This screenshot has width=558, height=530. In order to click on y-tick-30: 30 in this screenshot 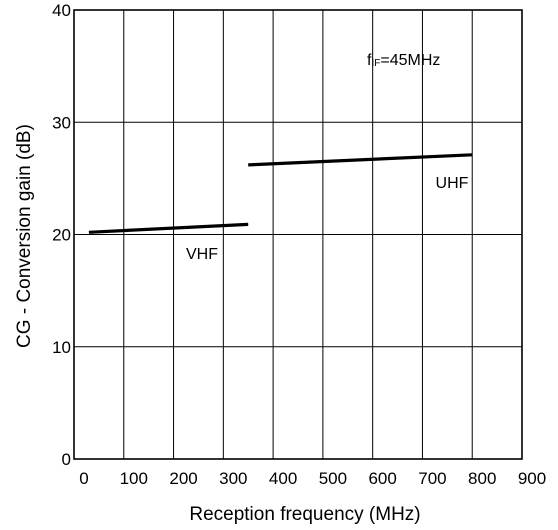, I will do `click(61, 122)`.